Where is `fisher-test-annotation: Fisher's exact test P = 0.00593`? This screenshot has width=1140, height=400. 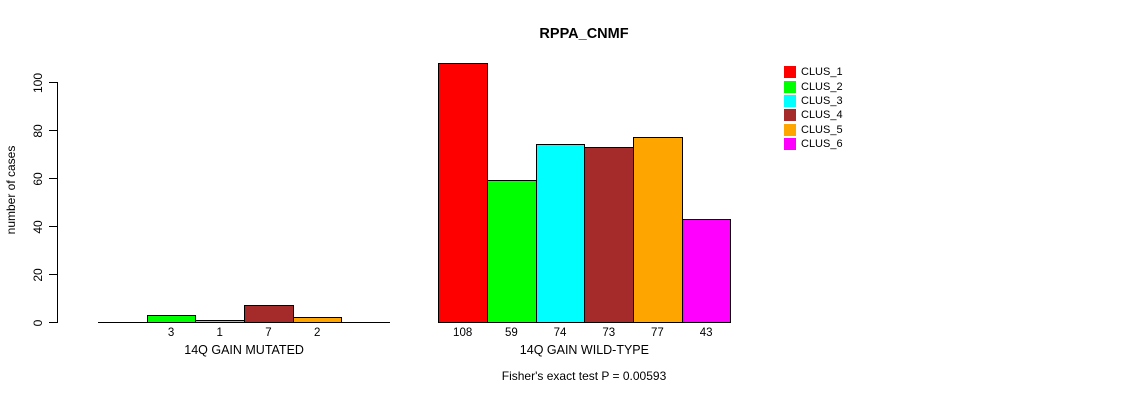 fisher-test-annotation: Fisher's exact test P = 0.00593 is located at coordinates (584, 376).